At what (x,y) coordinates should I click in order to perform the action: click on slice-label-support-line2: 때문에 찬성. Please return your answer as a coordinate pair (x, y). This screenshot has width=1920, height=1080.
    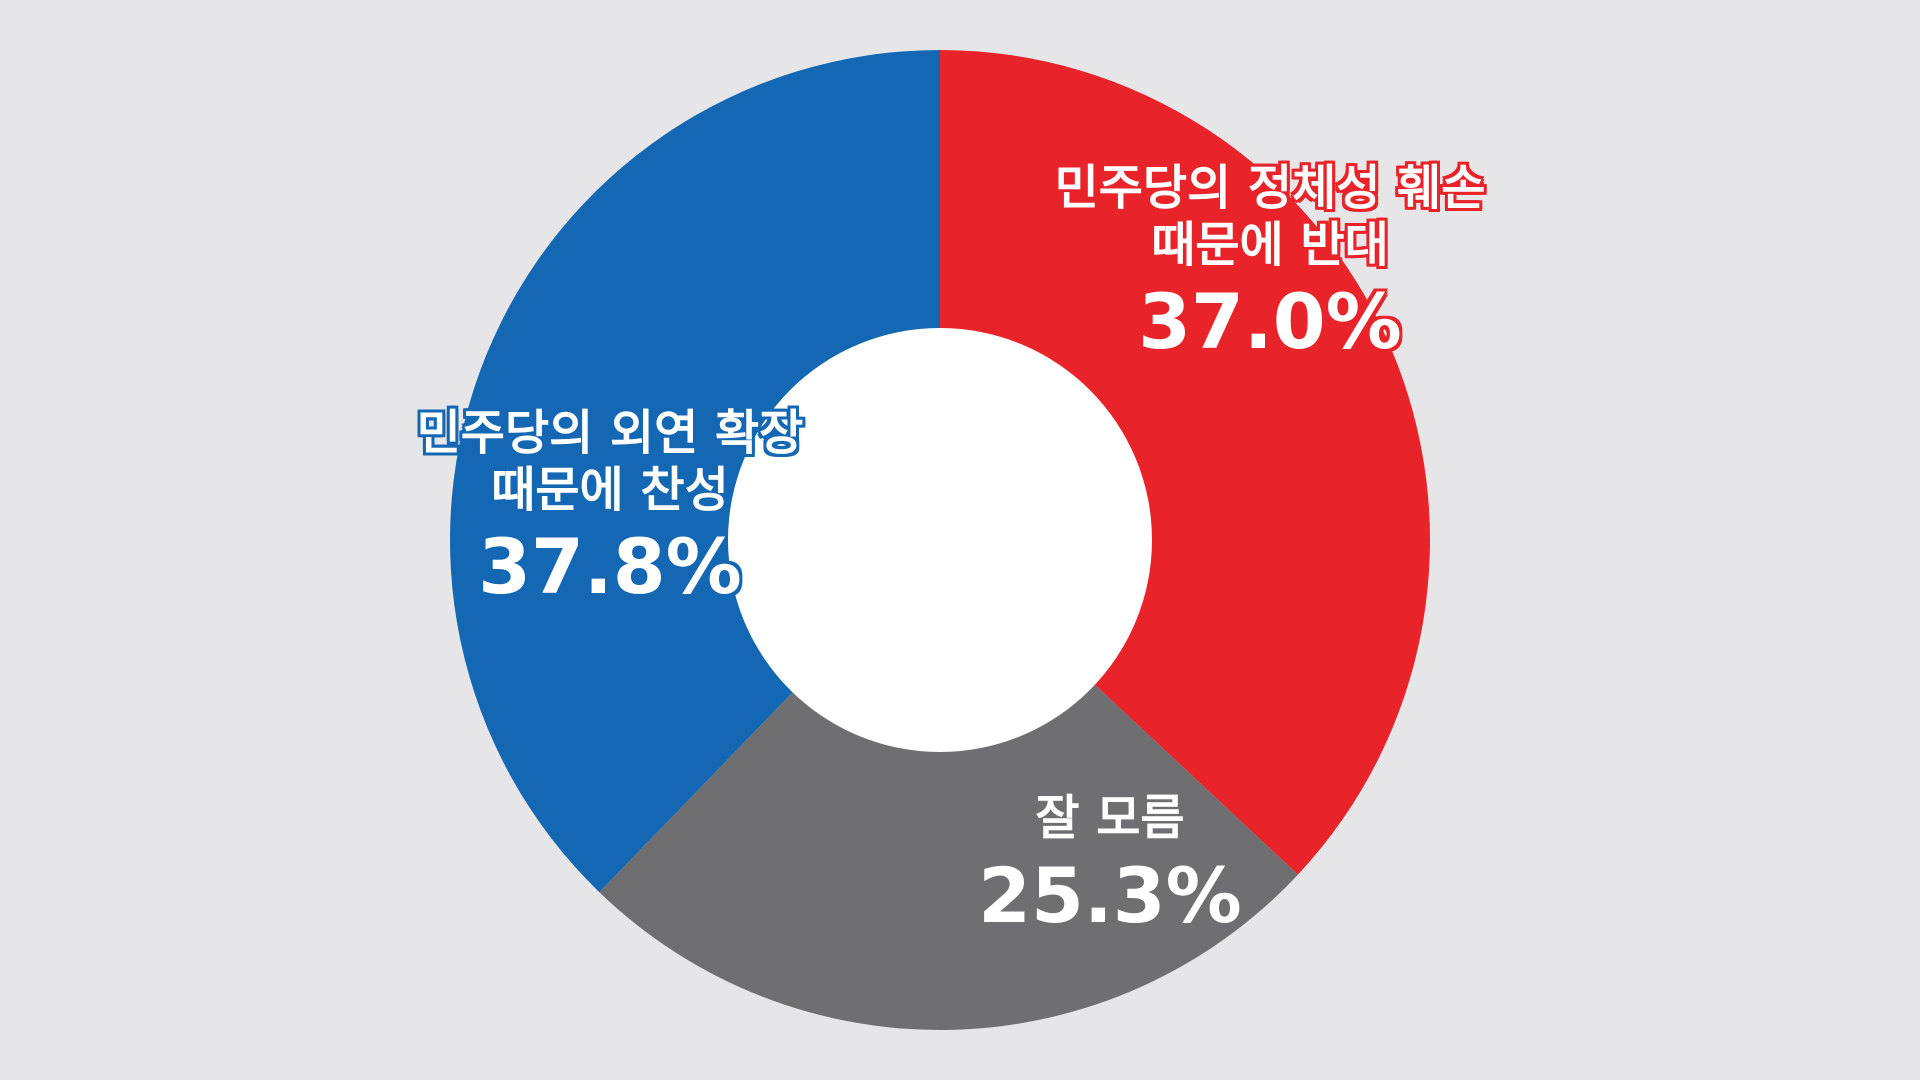
    Looking at the image, I should click on (610, 489).